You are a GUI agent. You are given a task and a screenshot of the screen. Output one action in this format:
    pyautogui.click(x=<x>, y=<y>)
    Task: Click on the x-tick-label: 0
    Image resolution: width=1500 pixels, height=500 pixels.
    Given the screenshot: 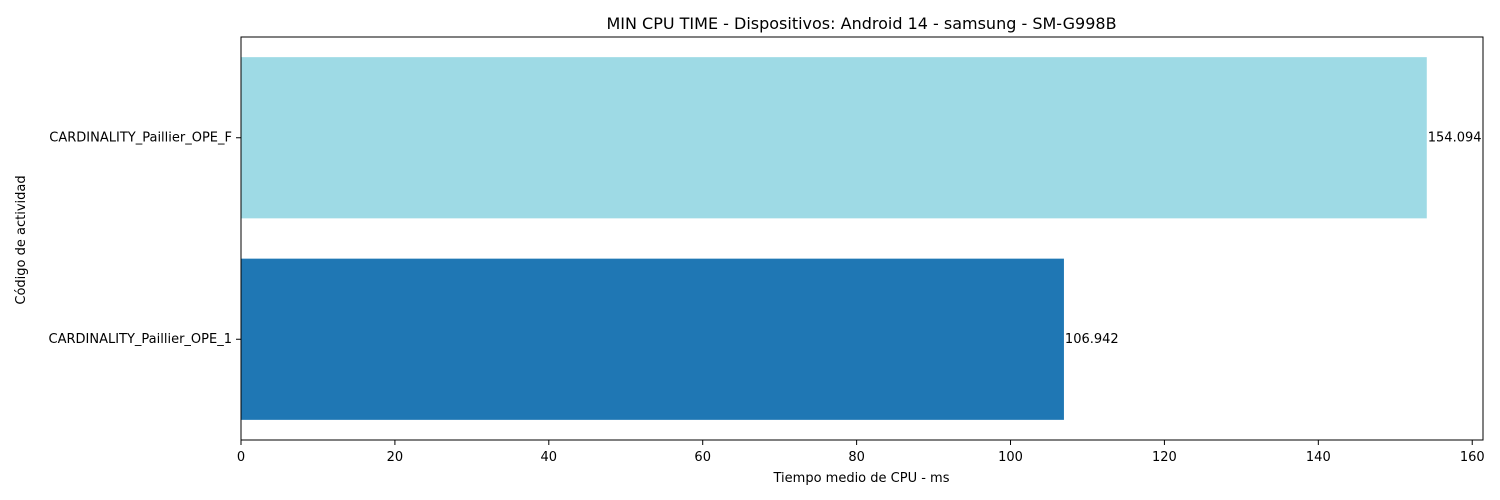 What is the action you would take?
    pyautogui.click(x=241, y=457)
    